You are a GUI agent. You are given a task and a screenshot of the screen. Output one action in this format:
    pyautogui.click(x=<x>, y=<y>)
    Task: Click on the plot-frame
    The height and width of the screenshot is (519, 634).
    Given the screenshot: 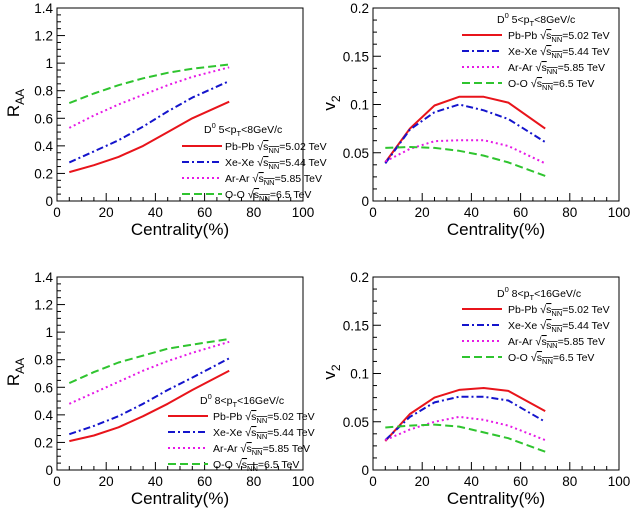 What is the action you would take?
    pyautogui.click(x=180, y=373)
    